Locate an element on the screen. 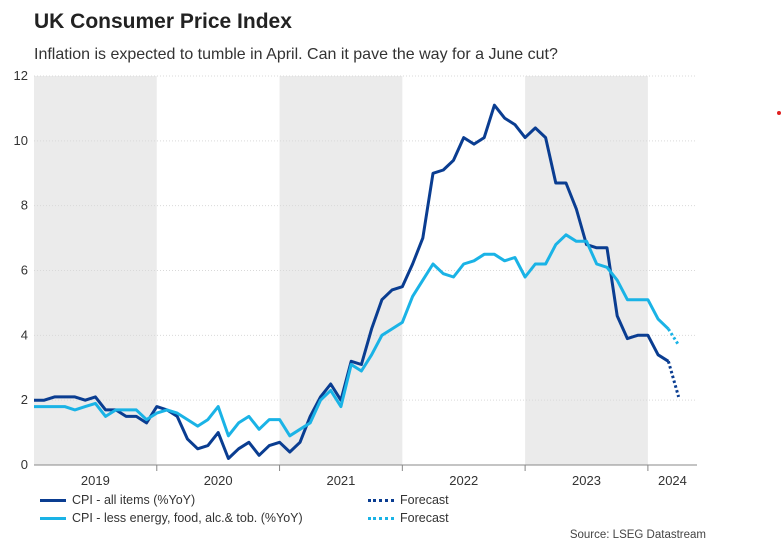 The height and width of the screenshot is (553, 784). legend-swatch-forecast-all is located at coordinates (381, 501).